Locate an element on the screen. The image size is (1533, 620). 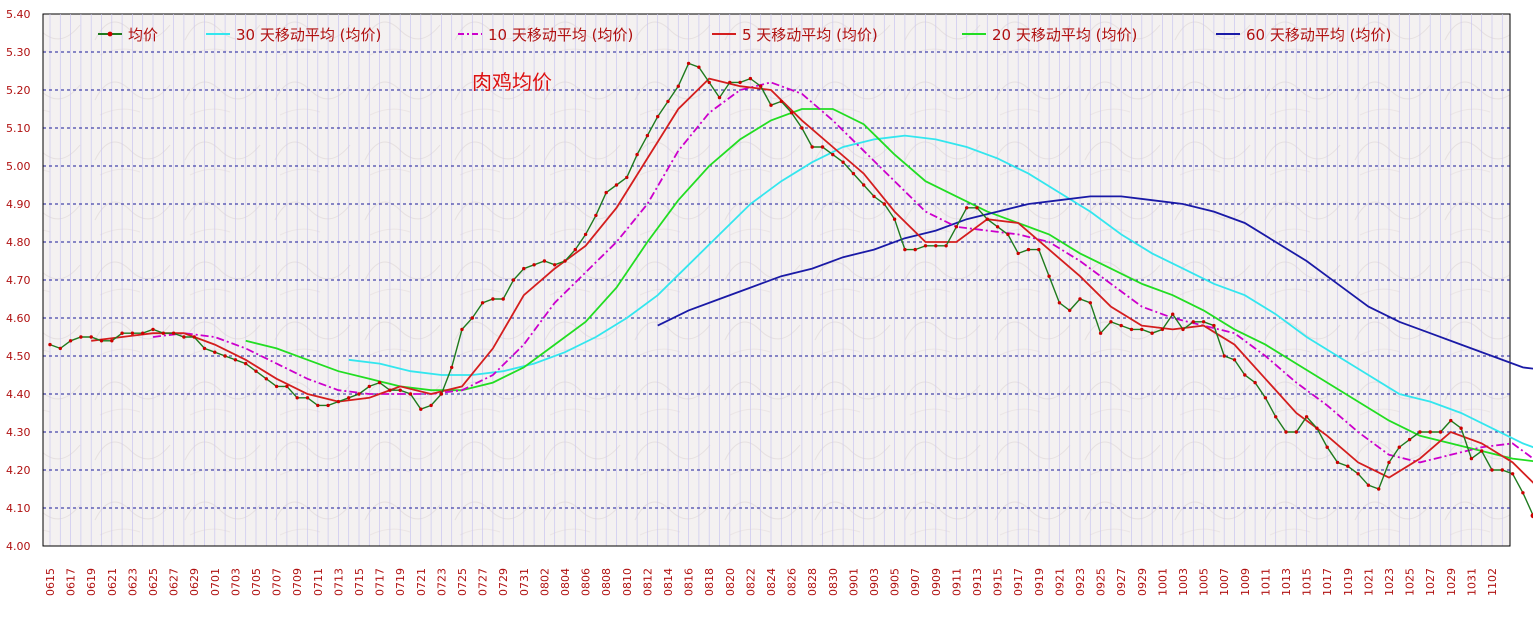
x-tick-label: 1001 is located at coordinates (1162, 582).